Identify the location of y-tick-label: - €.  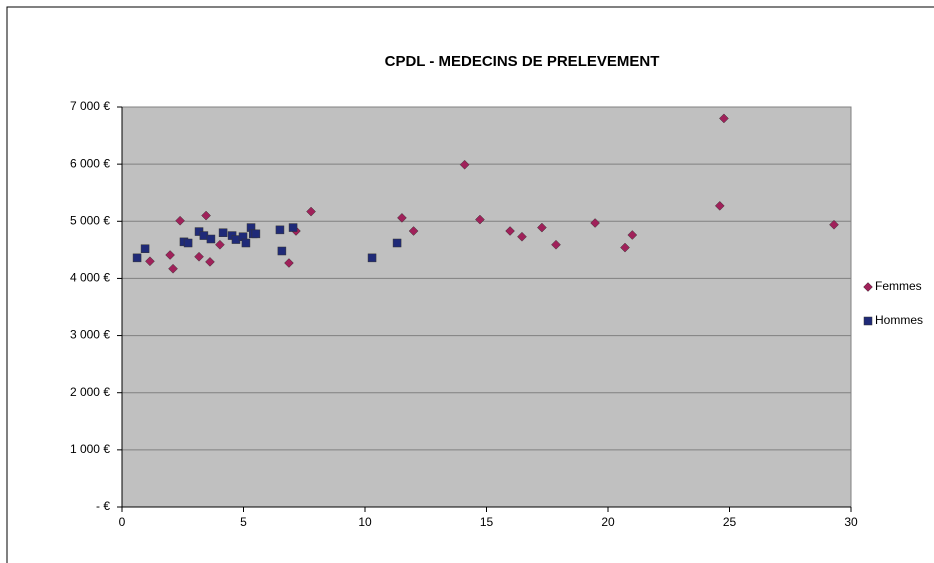
(103, 506).